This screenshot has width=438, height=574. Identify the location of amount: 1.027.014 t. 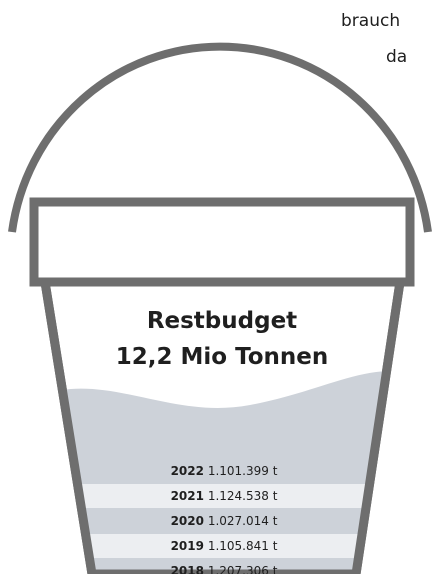
(243, 521).